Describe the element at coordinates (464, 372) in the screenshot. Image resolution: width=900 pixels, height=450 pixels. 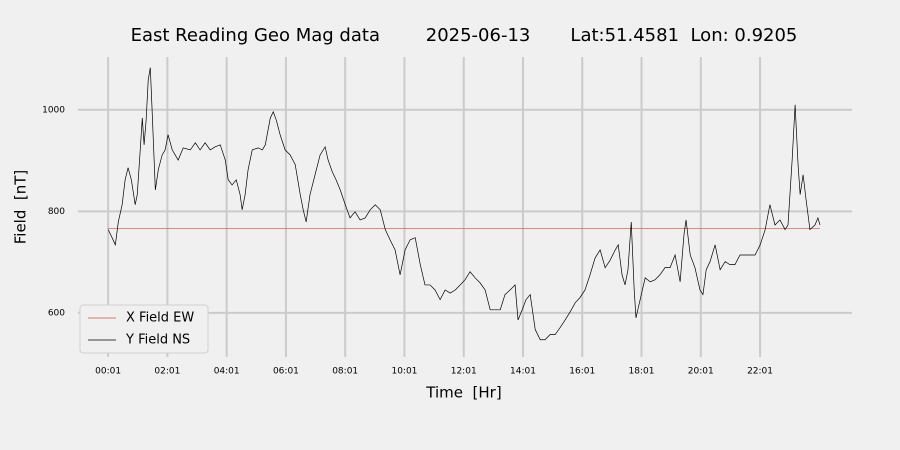
I see `x-tick-label: 12:01` at that location.